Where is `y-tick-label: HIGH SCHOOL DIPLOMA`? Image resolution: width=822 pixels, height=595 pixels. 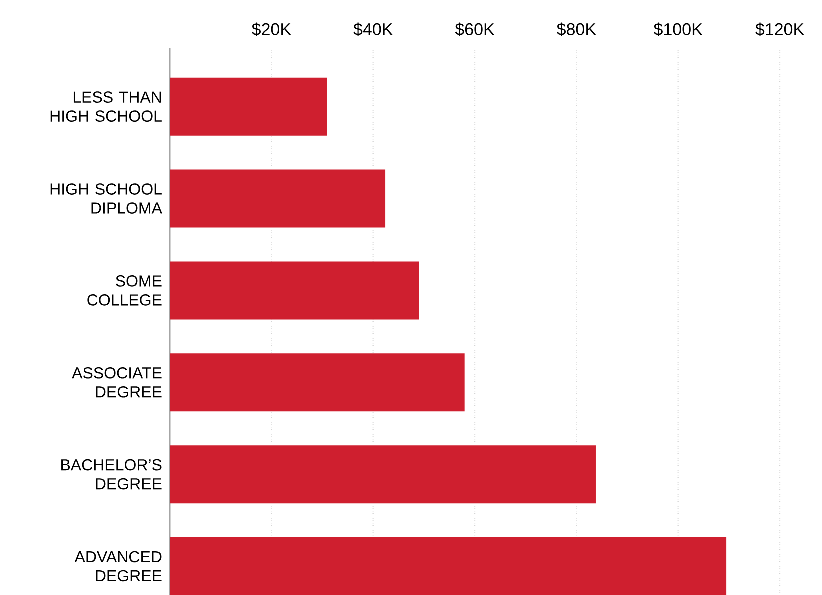
y-tick-label: HIGH SCHOOL DIPLOMA is located at coordinates (106, 199).